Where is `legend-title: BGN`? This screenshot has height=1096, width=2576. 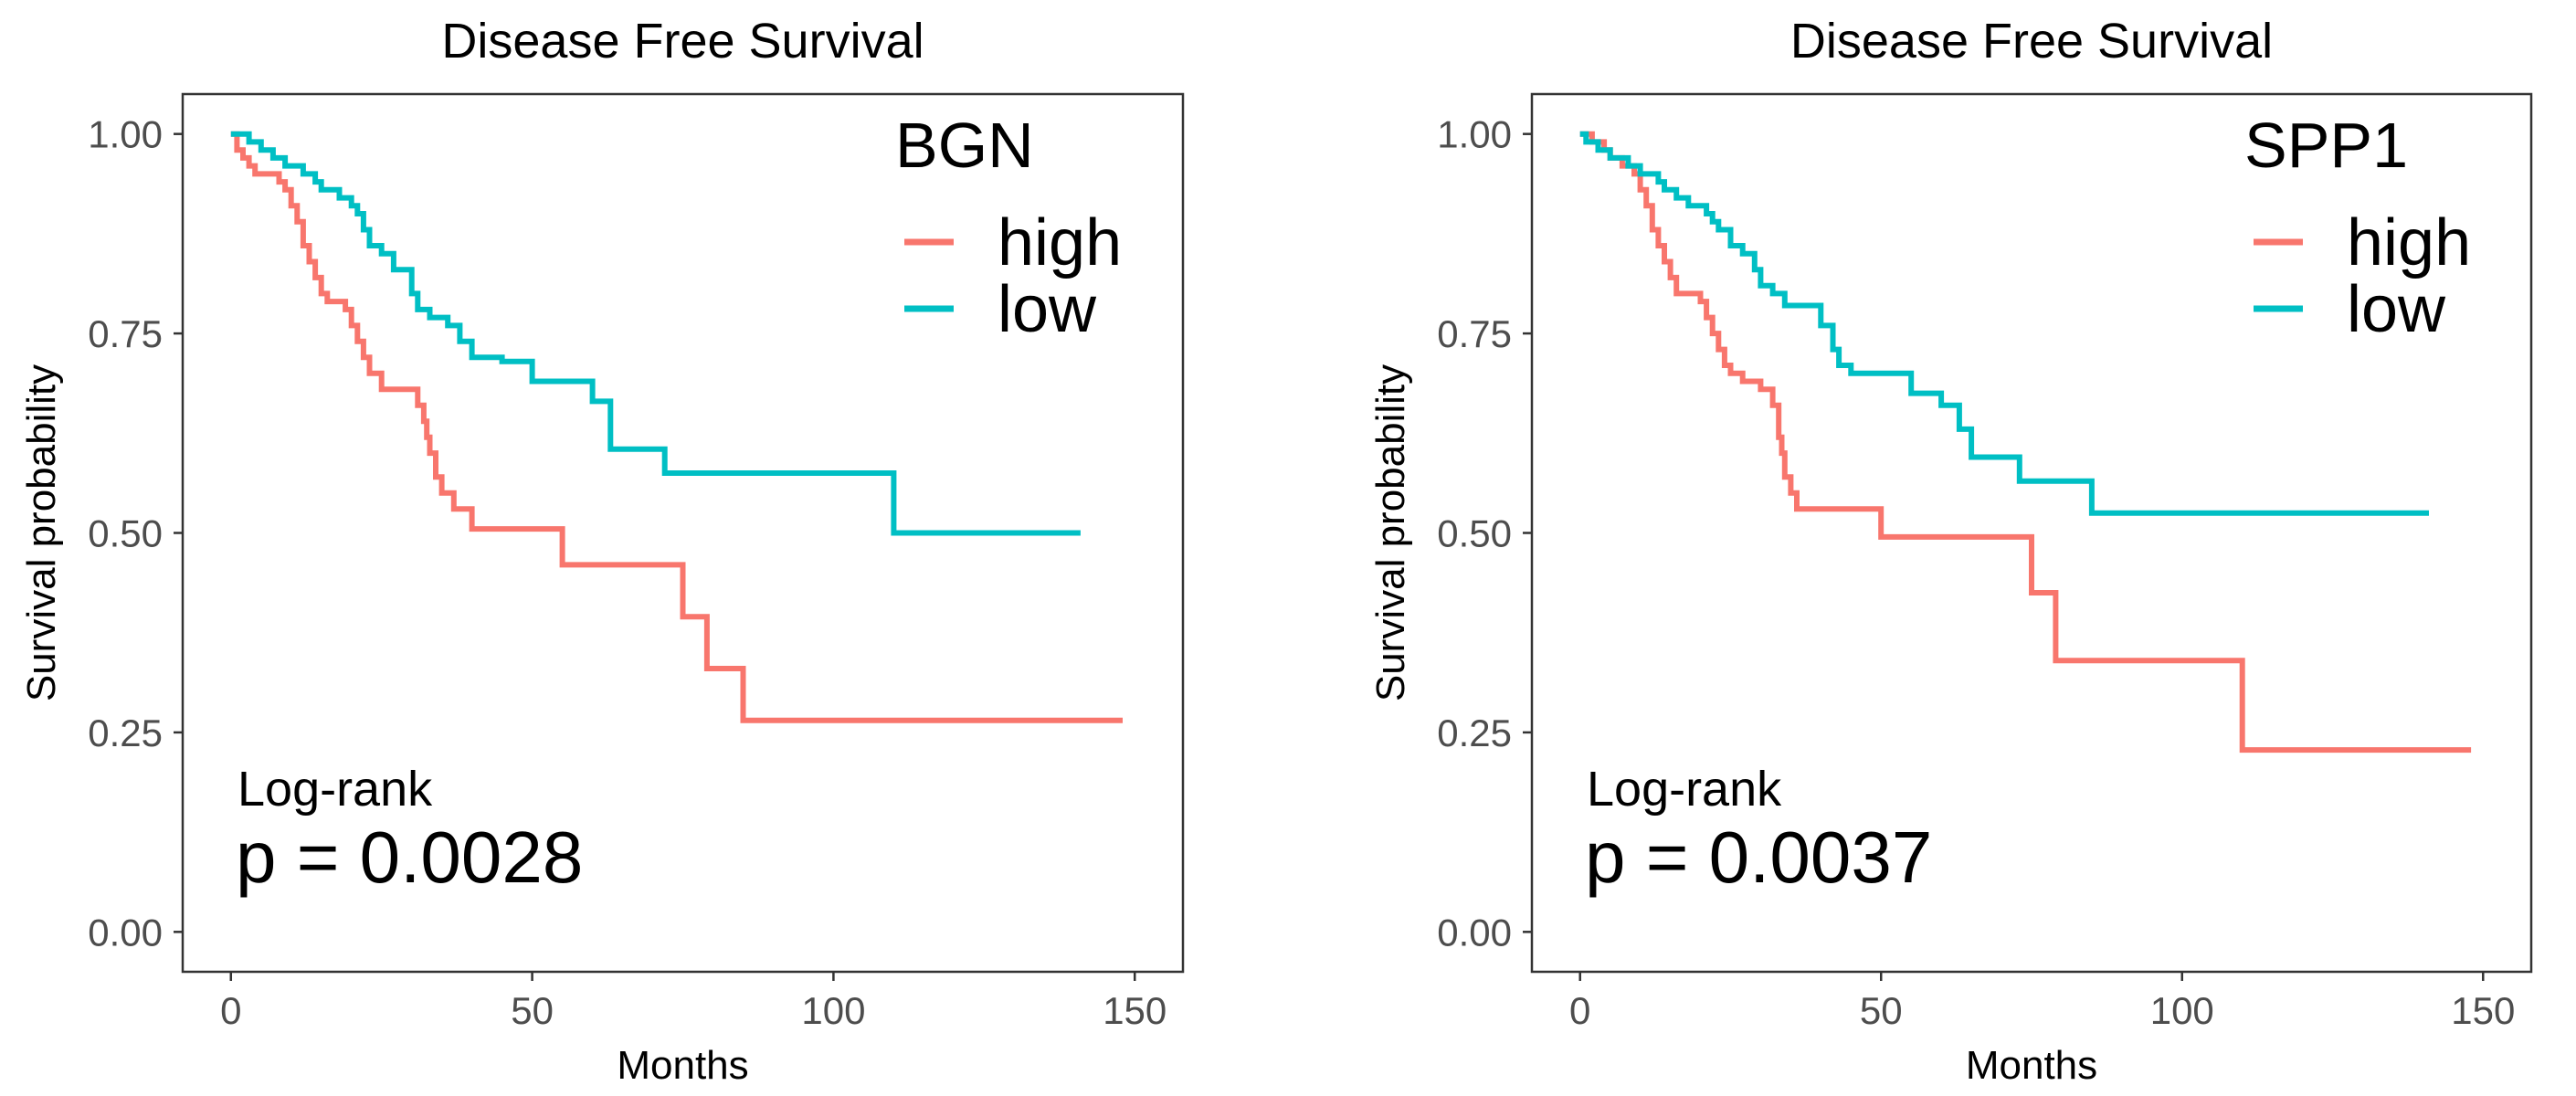
legend-title: BGN is located at coordinates (964, 145).